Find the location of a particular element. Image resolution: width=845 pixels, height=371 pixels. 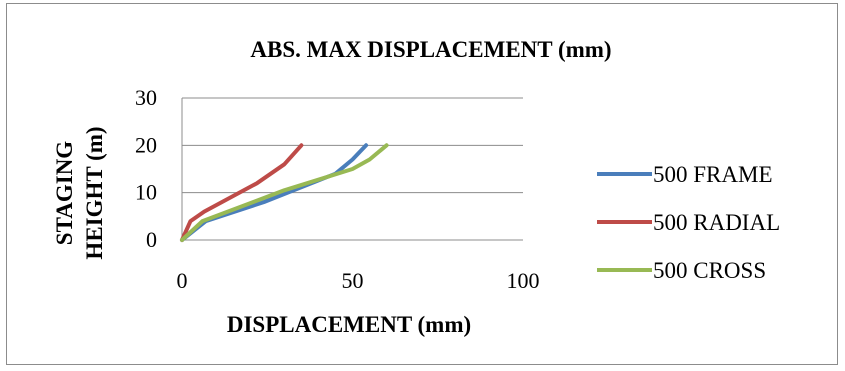

chart-title: ABS. MAX DISPLACEMENT (mm) is located at coordinates (430, 49).